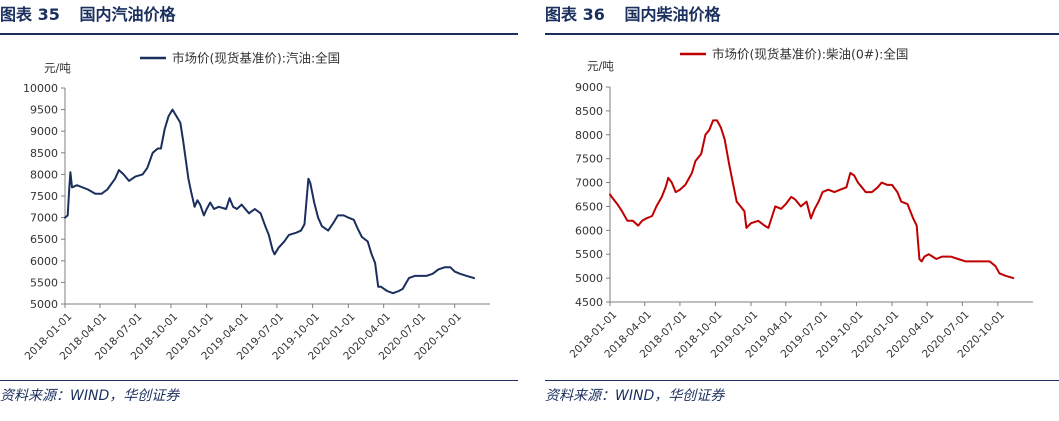 The height and width of the screenshot is (421, 1059). Describe the element at coordinates (672, 14) in the screenshot. I see `figure-title-text: 国内柴油价格` at that location.